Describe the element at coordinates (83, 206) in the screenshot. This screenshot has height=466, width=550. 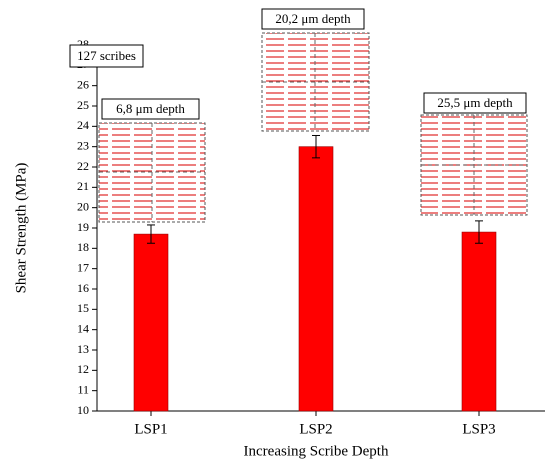
I see `y-tick-label: 20` at that location.